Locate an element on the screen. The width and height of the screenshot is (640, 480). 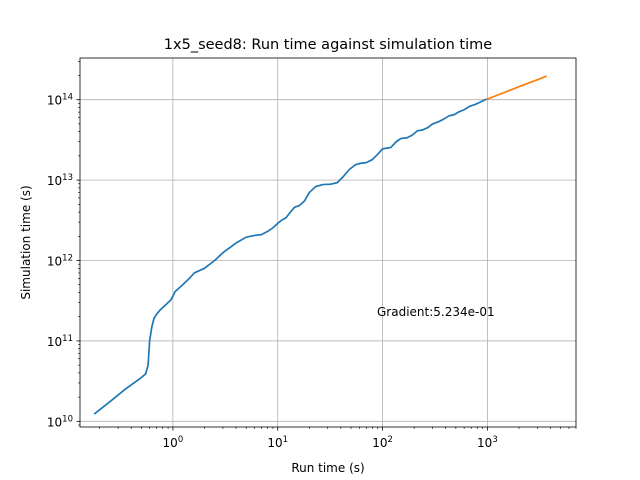
y-tick-label: 1010 is located at coordinates (60, 421).